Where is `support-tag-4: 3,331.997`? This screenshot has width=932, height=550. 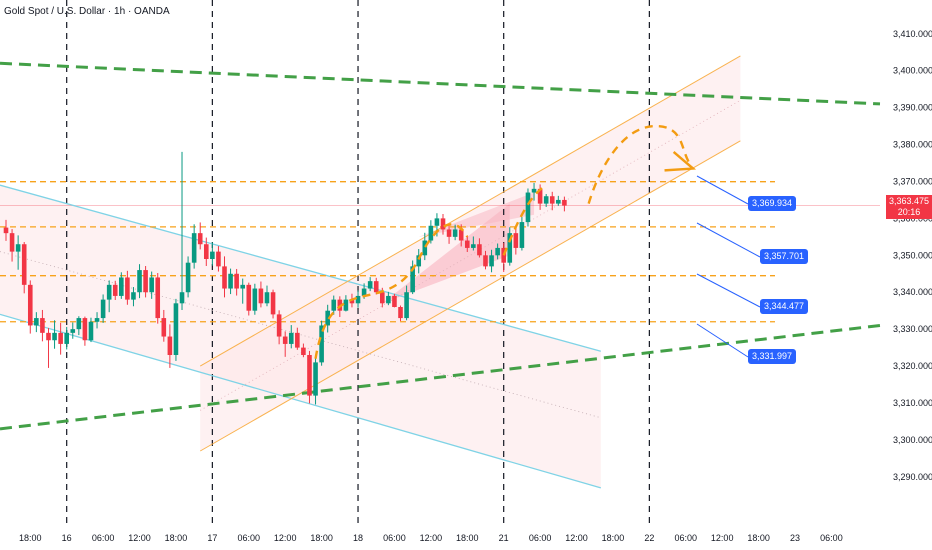 support-tag-4: 3,331.997 is located at coordinates (772, 356).